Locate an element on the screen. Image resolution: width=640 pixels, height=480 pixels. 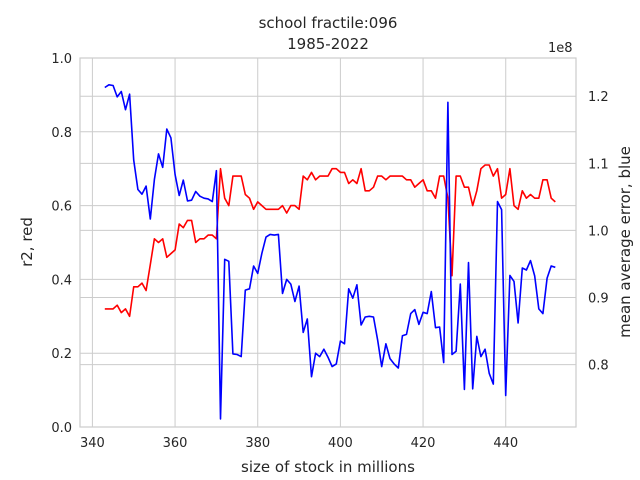
chart-subtitle: 1985-2022 is located at coordinates (328, 44).